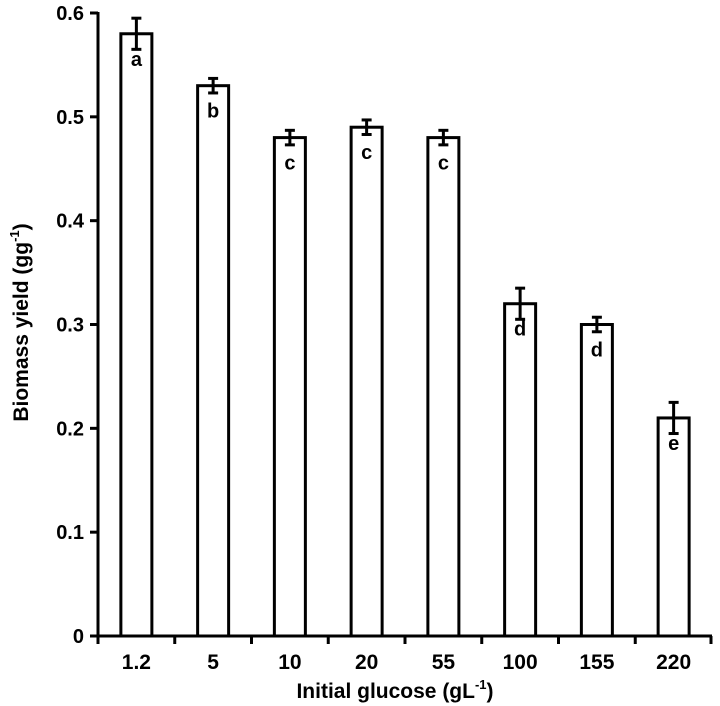 This screenshot has width=720, height=706. I want to click on x-tick-label: 55, so click(444, 662).